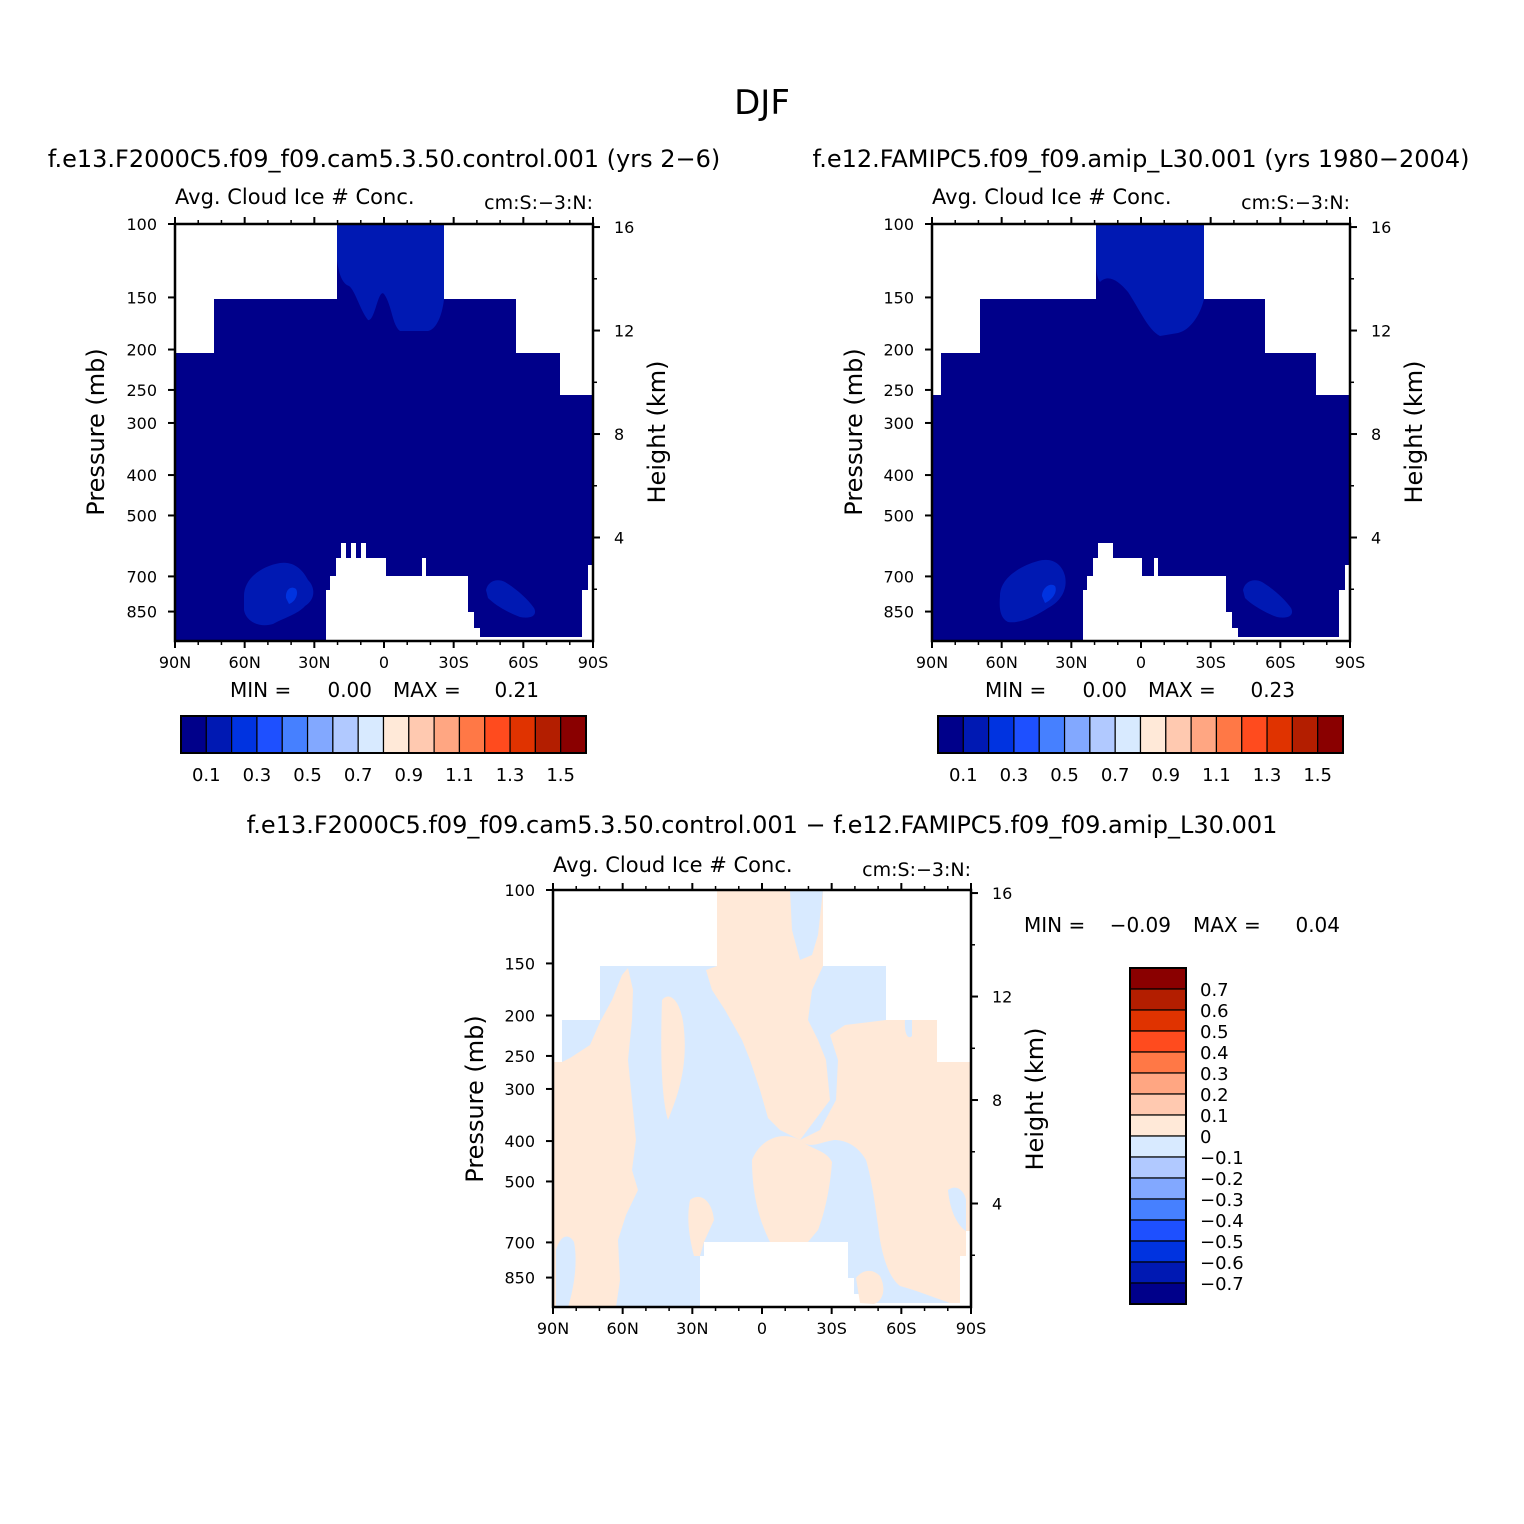 This screenshot has height=1524, width=1524. I want to click on panel-control-ytick-label: 100, so click(141, 224).